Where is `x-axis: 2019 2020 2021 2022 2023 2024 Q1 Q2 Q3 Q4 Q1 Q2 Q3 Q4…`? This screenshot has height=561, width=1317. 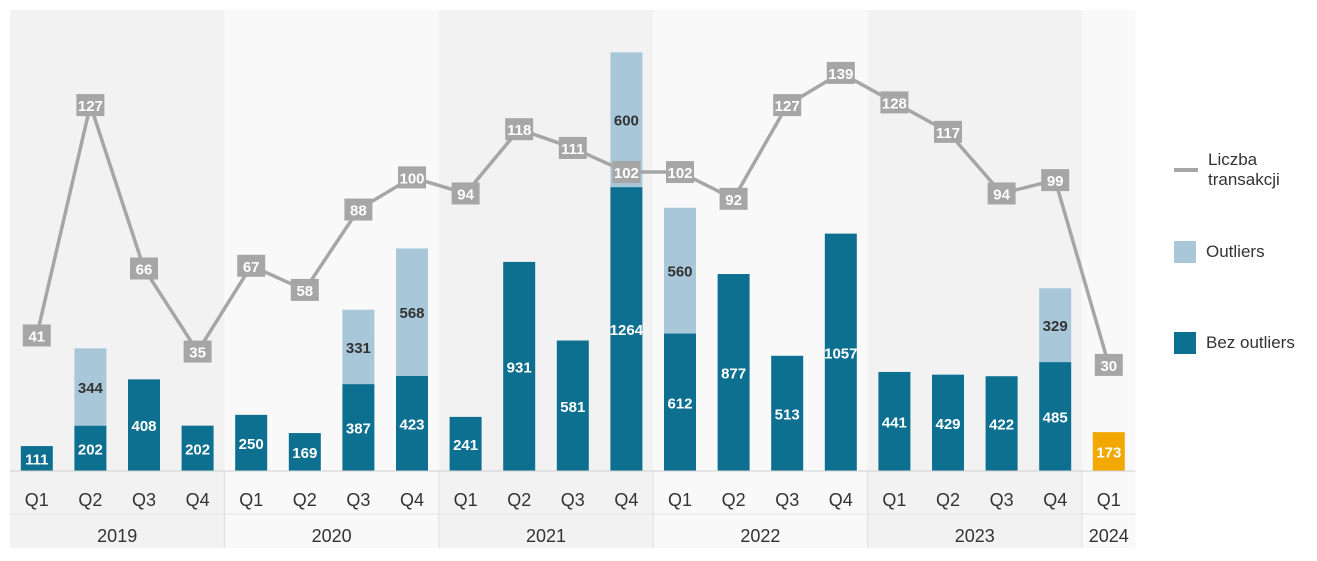
x-axis: 2019 2020 2021 2022 2023 2024 Q1 Q2 Q3 Q4 Q1 Q2 Q3 Q4… is located at coordinates (573, 509).